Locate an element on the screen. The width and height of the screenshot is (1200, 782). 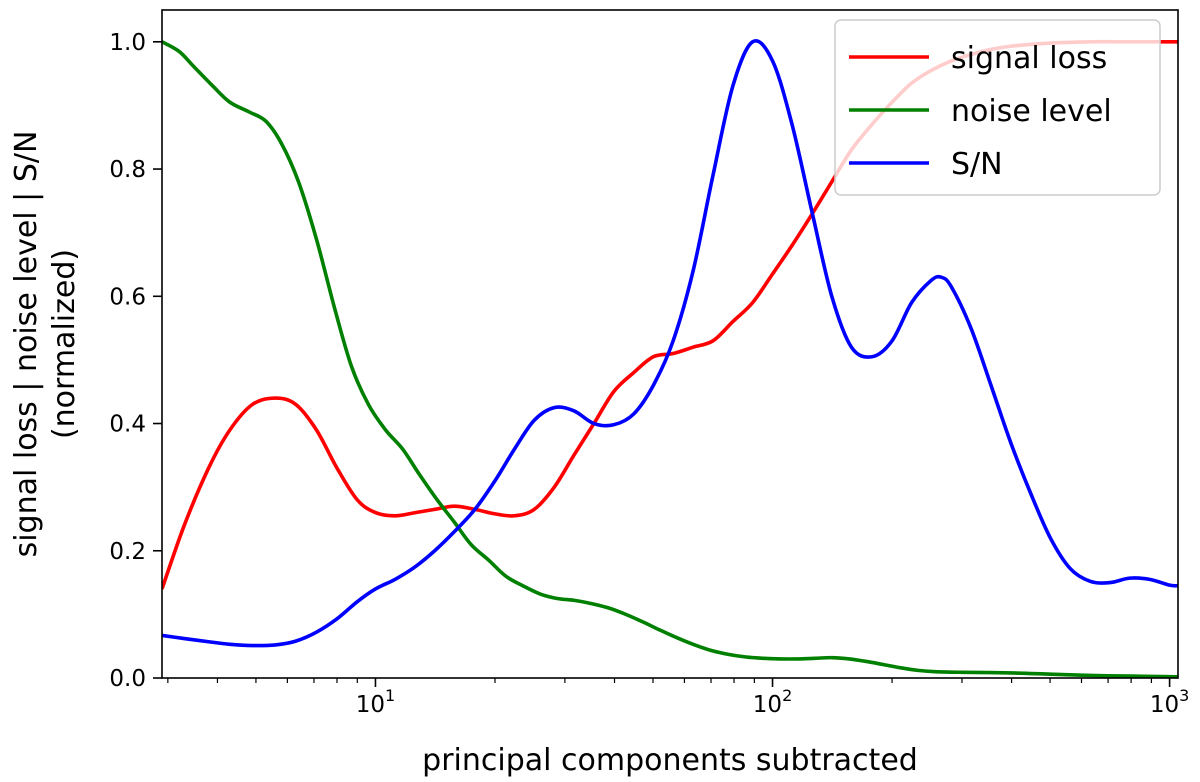
x-tick-label: 10³ is located at coordinates (1169, 702).